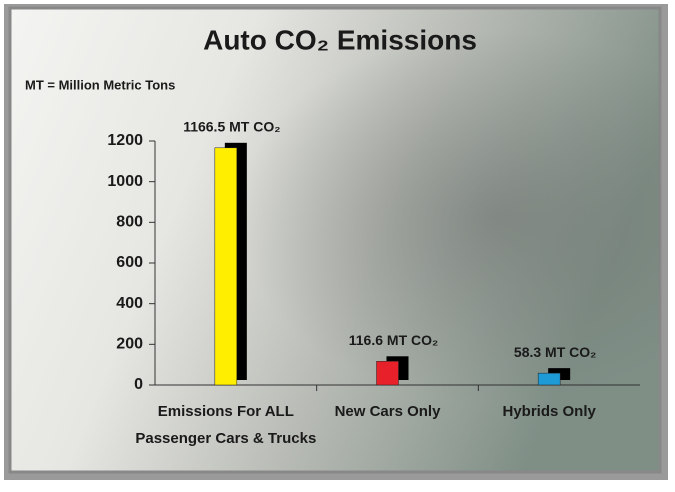 The width and height of the screenshot is (675, 492). What do you see at coordinates (340, 39) in the screenshot?
I see `chart-title: Auto CO₂ Emissions` at bounding box center [340, 39].